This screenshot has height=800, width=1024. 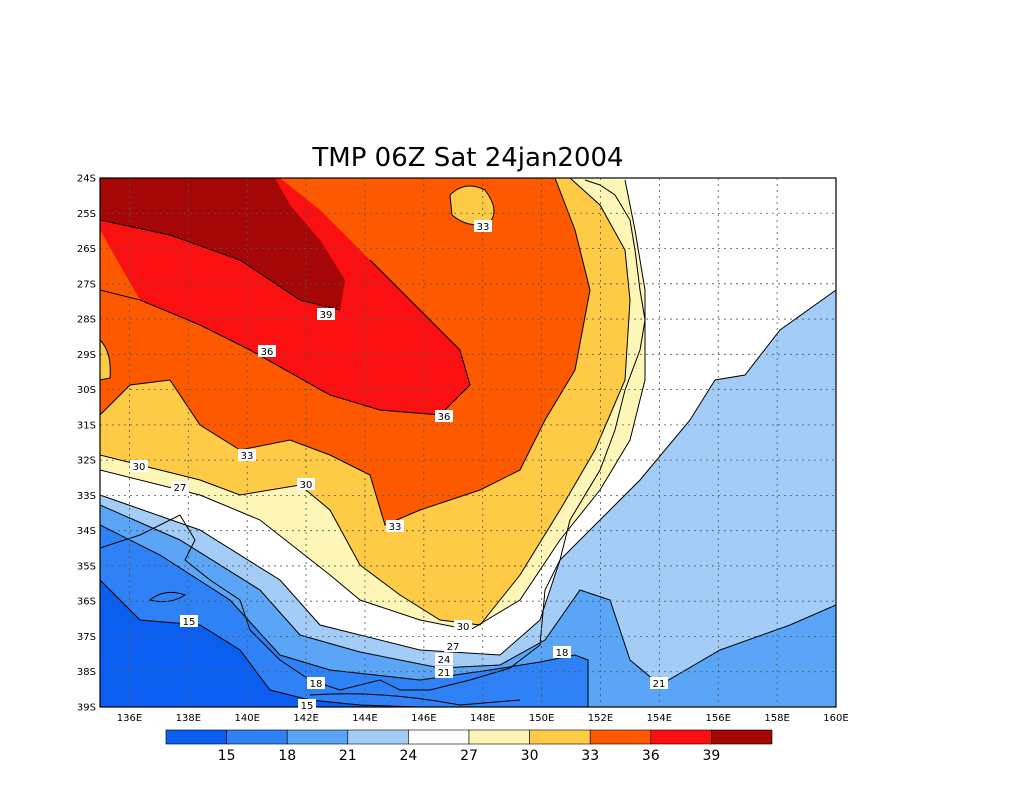 I want to click on lat-label: 36S, so click(x=86, y=602).